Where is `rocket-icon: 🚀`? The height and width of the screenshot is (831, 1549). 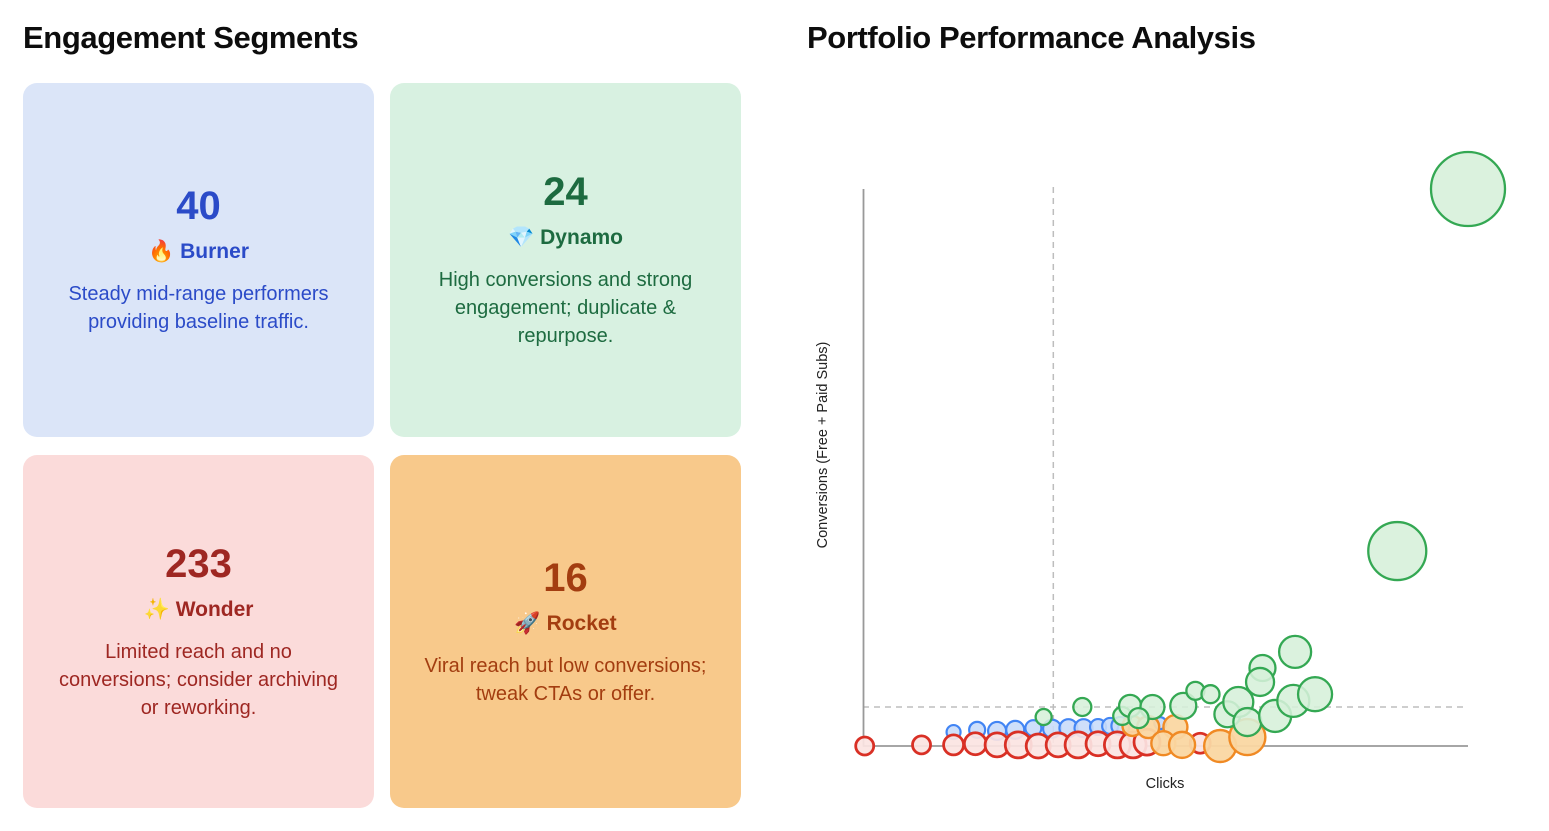
rocket-icon: 🚀 is located at coordinates (527, 623).